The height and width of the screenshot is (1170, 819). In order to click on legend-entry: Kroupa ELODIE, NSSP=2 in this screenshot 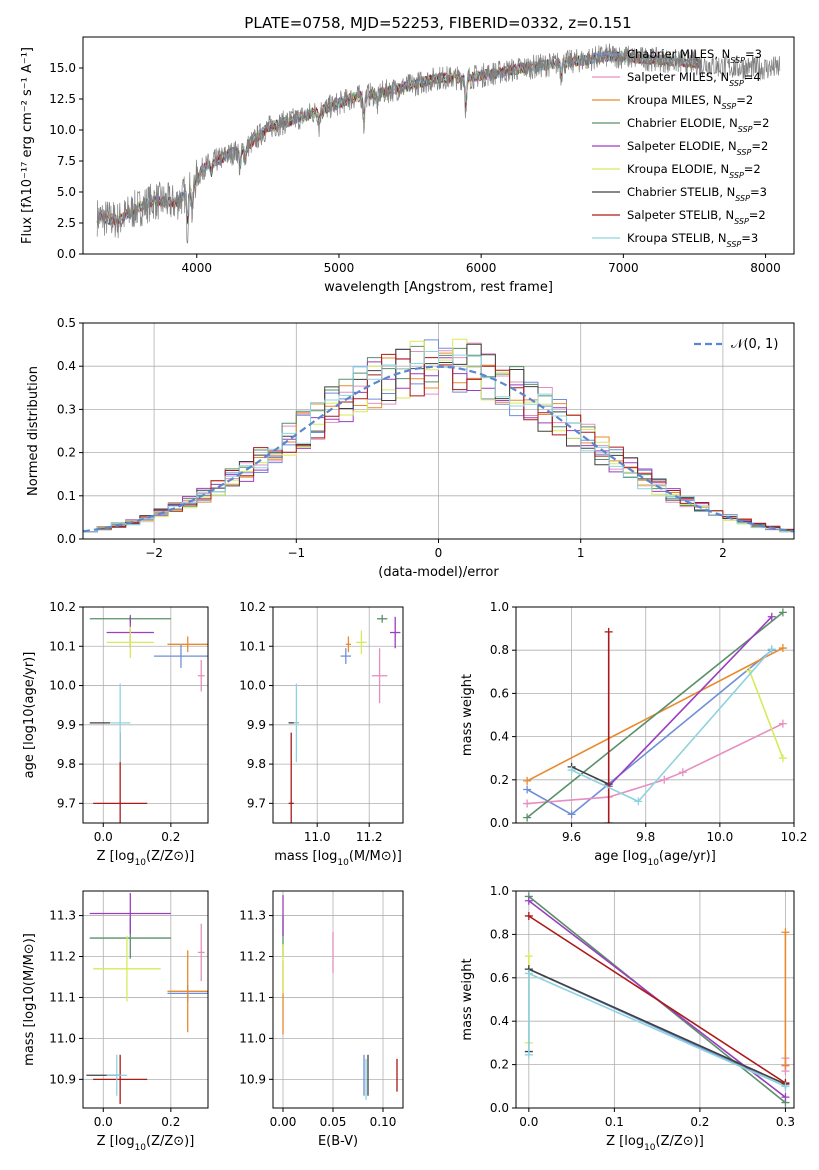, I will do `click(694, 171)`.